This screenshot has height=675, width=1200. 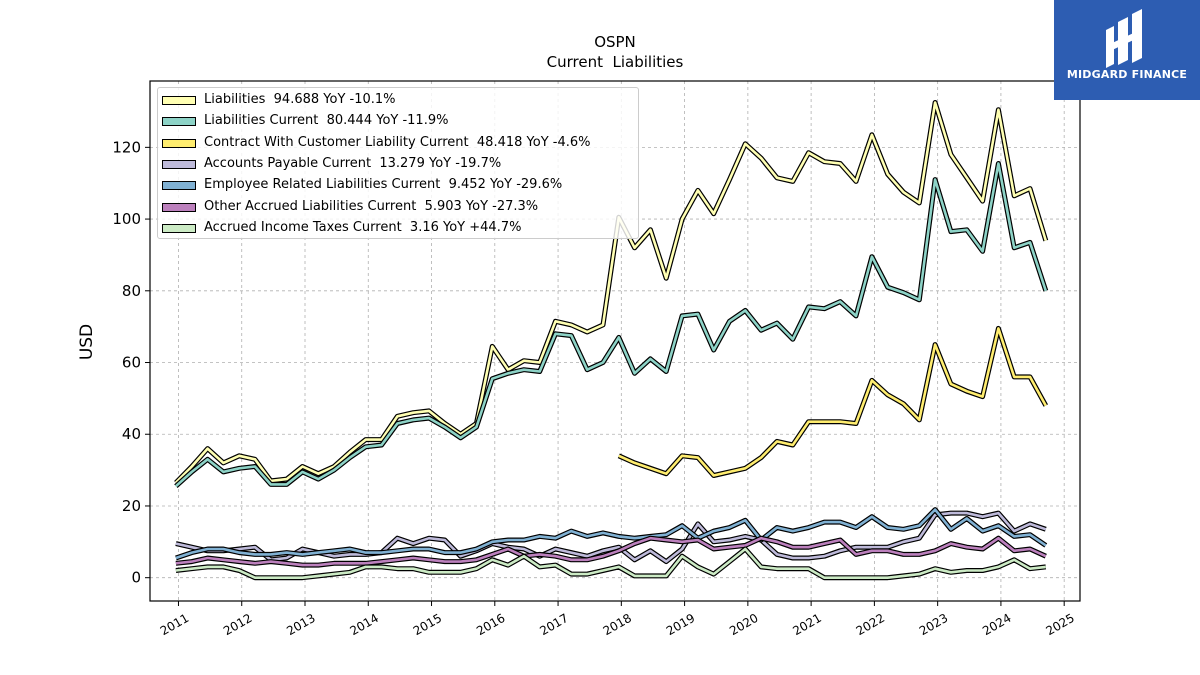 I want to click on x-tick-label: 2013, so click(x=300, y=624).